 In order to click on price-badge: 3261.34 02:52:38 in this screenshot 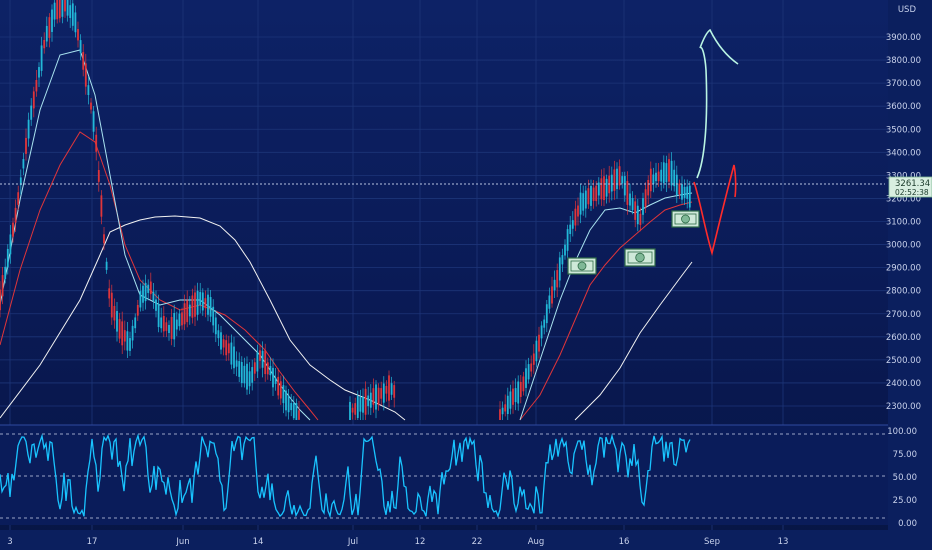, I will do `click(910, 187)`.